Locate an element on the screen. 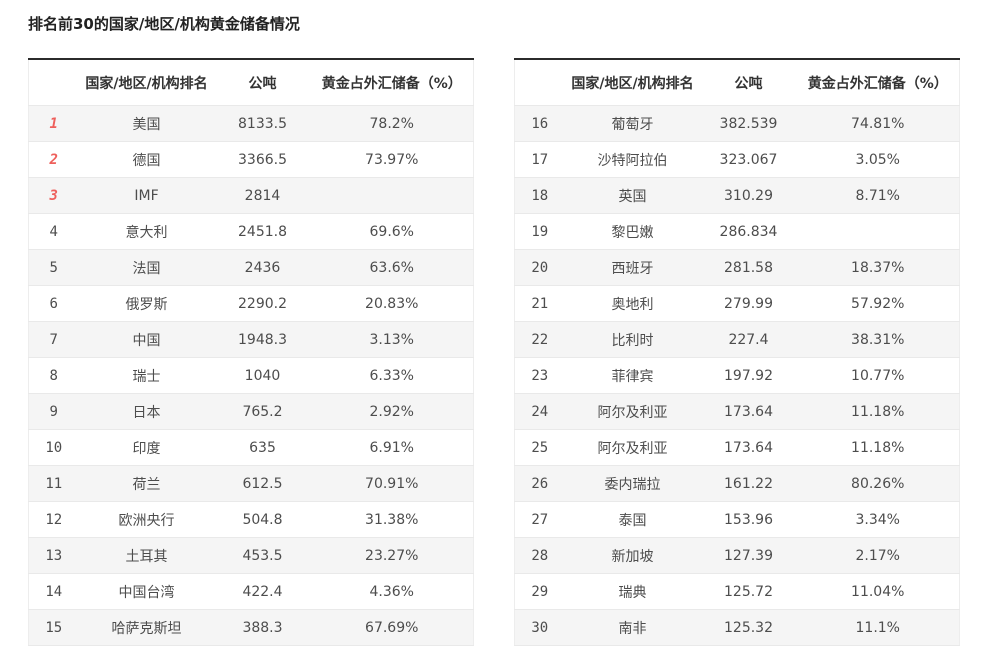 Image resolution: width=989 pixels, height=651 pixels. percent-cell: 38.31% is located at coordinates (878, 339).